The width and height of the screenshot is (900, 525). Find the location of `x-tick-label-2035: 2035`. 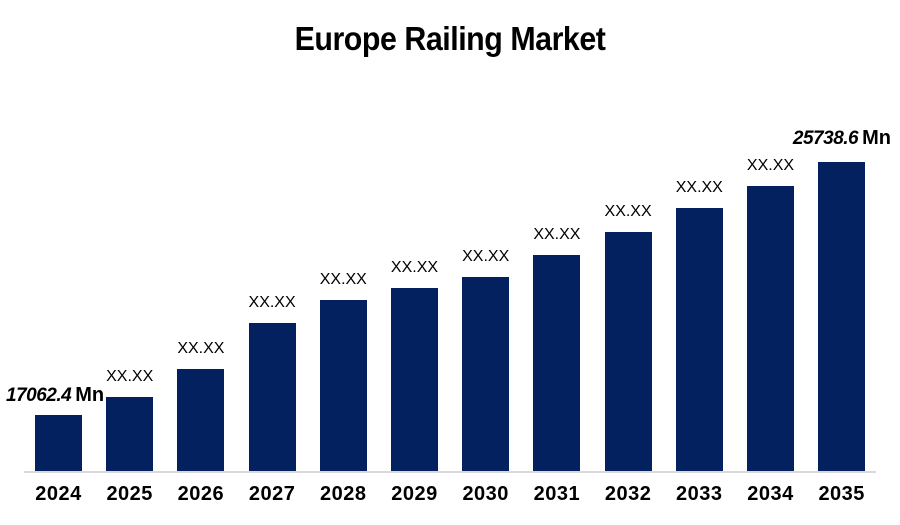

x-tick-label-2035: 2035 is located at coordinates (841, 494).